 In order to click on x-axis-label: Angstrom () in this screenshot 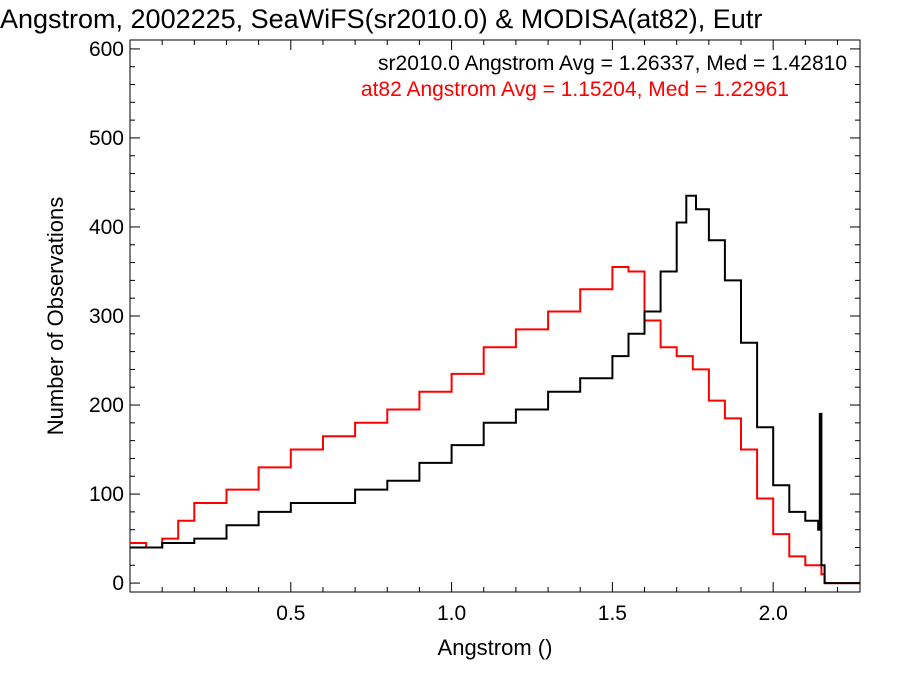, I will do `click(495, 647)`.